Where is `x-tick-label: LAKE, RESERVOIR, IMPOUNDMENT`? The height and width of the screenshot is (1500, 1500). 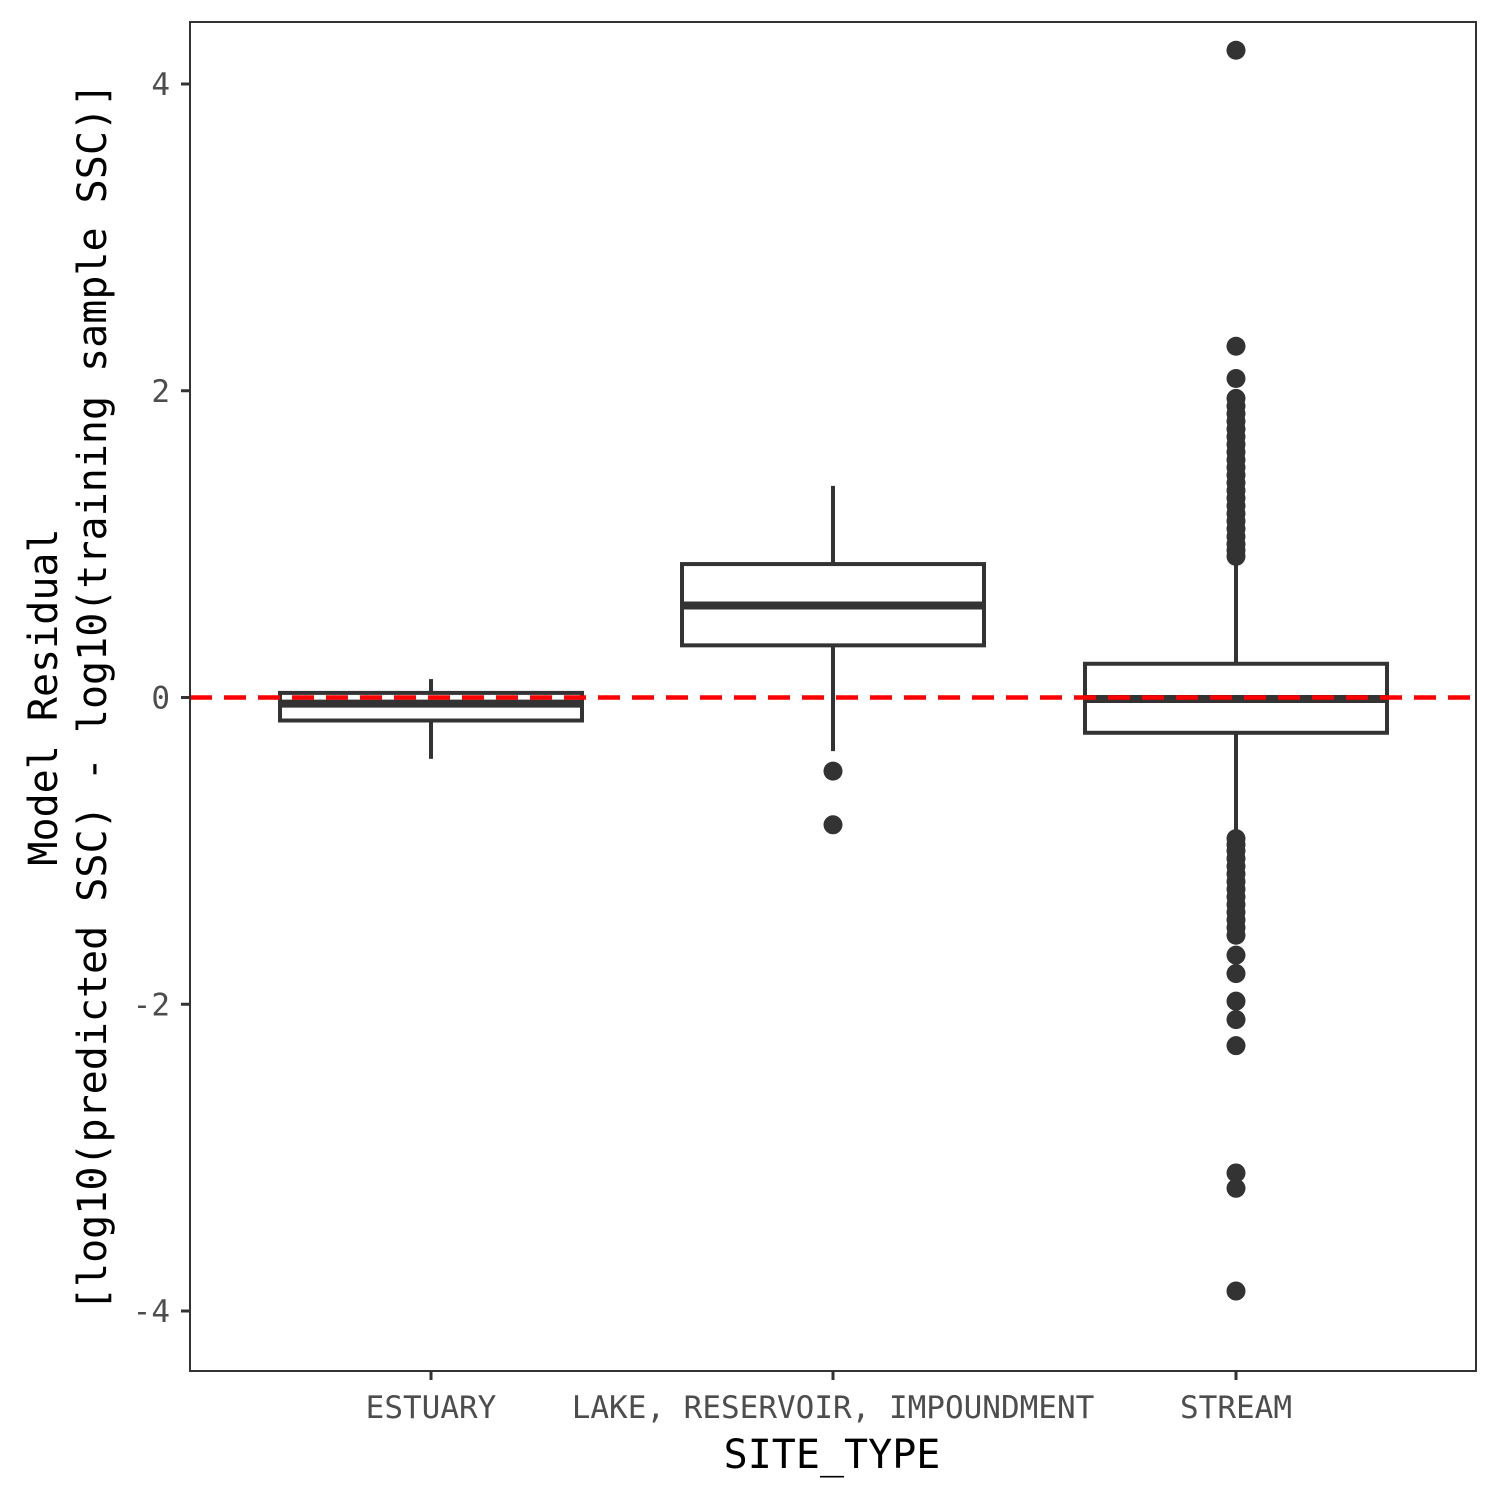 x-tick-label: LAKE, RESERVOIR, IMPOUNDMENT is located at coordinates (833, 1408).